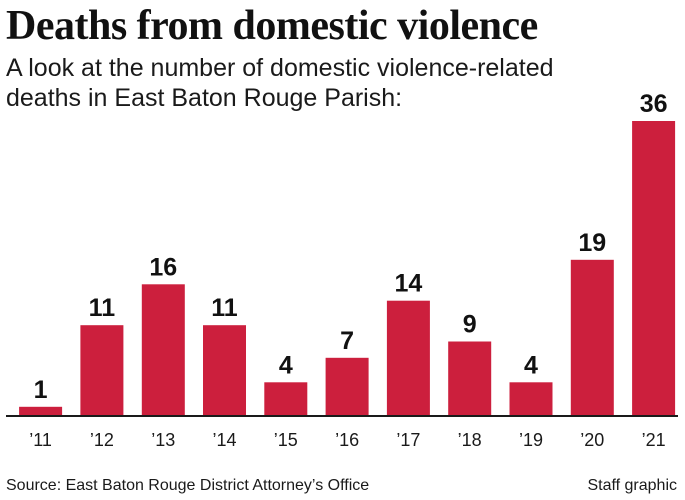 This screenshot has height=500, width=685. What do you see at coordinates (163, 267) in the screenshot?
I see `data-label-2: 16` at bounding box center [163, 267].